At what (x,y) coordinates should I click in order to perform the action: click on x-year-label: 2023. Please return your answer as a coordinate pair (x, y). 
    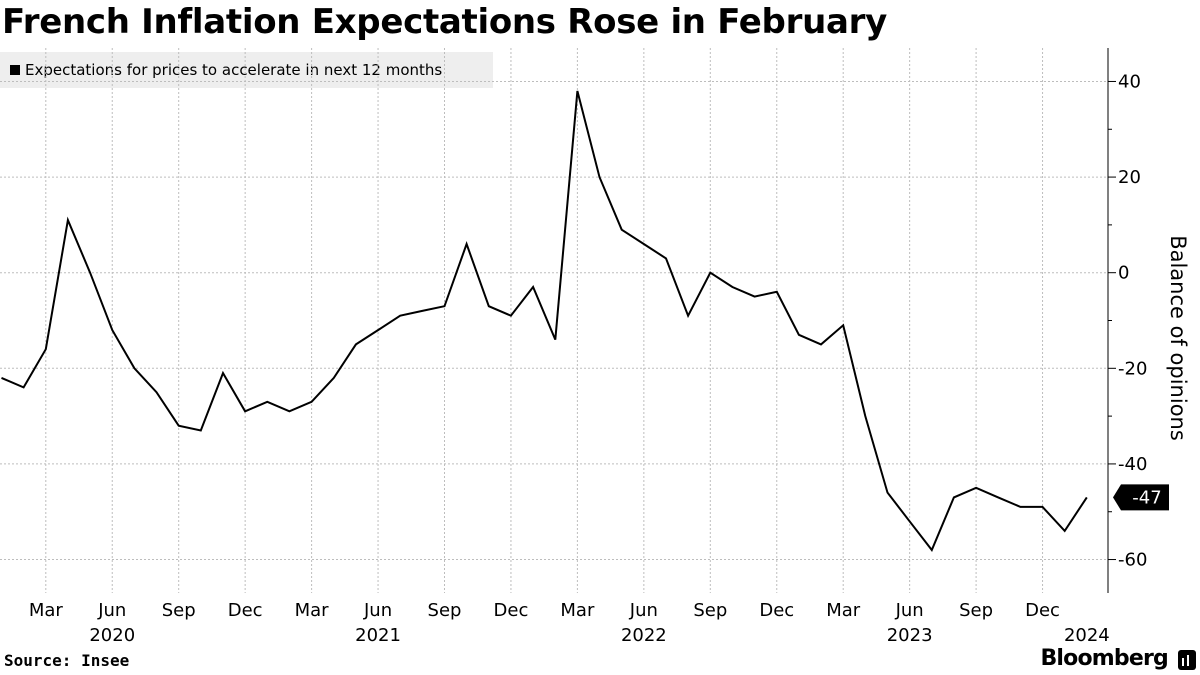
    Looking at the image, I should click on (910, 635).